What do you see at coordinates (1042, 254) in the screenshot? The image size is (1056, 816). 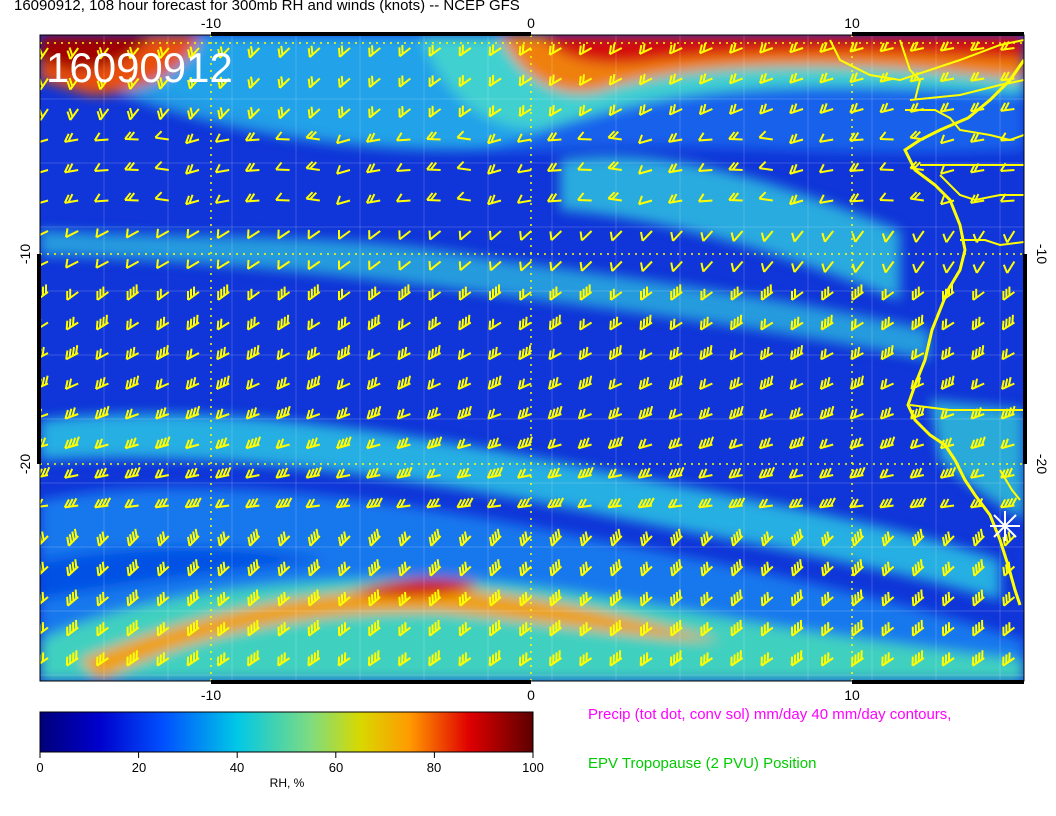 I see `y-tick-right-1: -10` at bounding box center [1042, 254].